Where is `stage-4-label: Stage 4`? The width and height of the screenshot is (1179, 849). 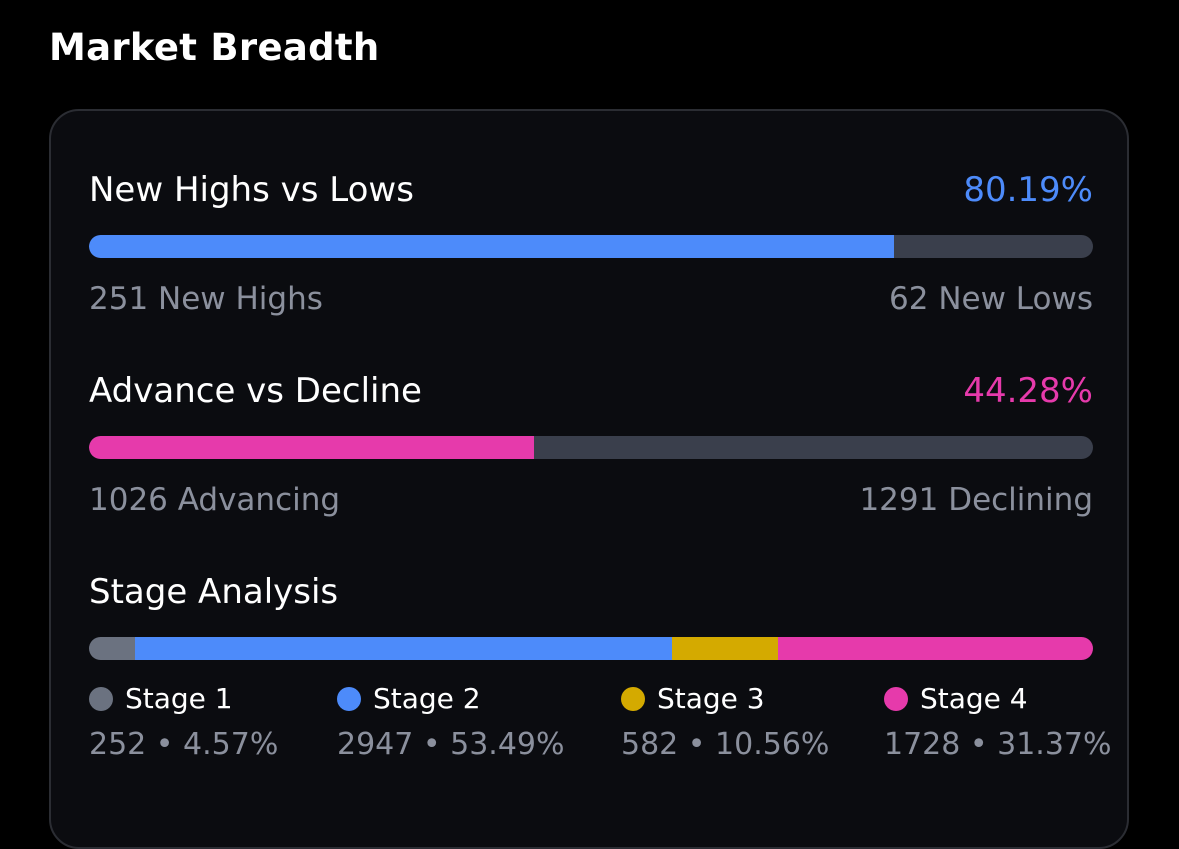
stage-4-label: Stage 4 is located at coordinates (974, 698).